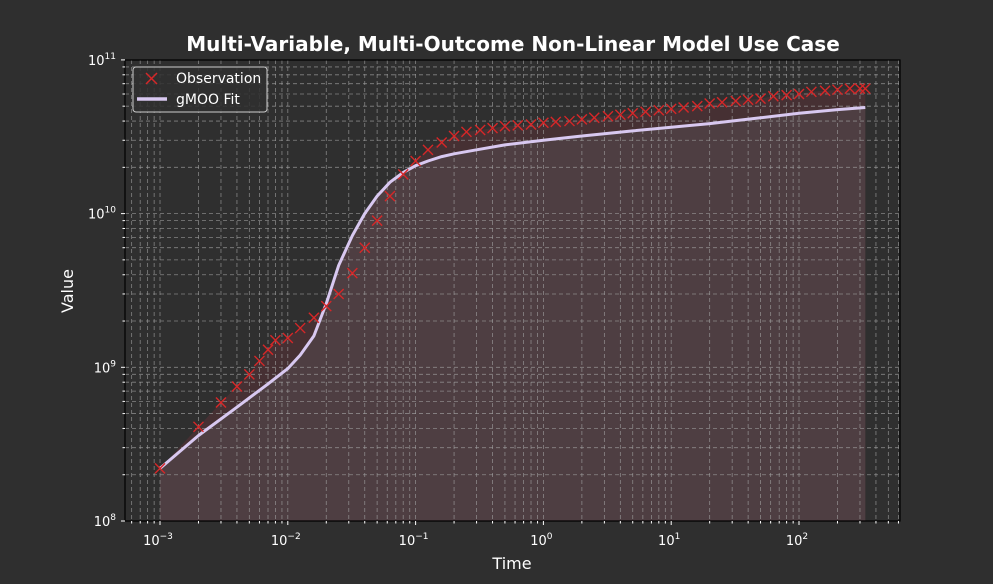  Describe the element at coordinates (158, 540) in the screenshot. I see `x-tick-label: 10⁻³` at that location.